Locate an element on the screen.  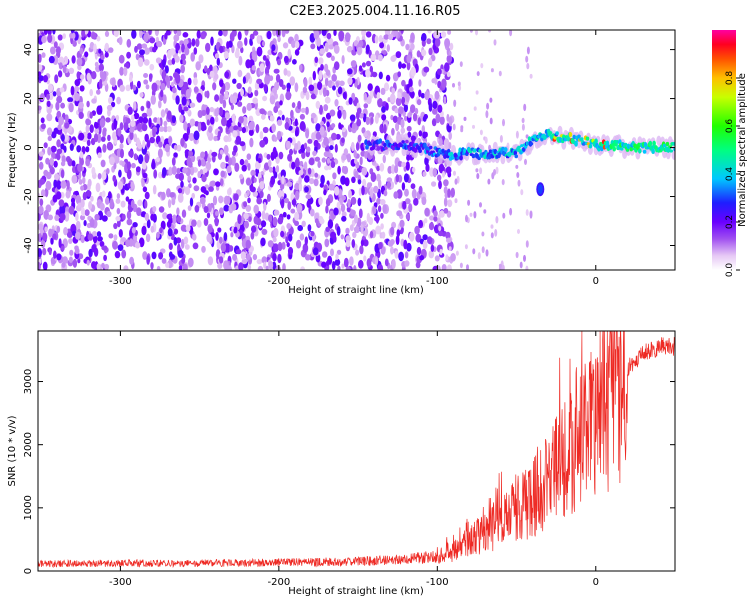
y-tick-label: -40 is located at coordinates (28, 245).